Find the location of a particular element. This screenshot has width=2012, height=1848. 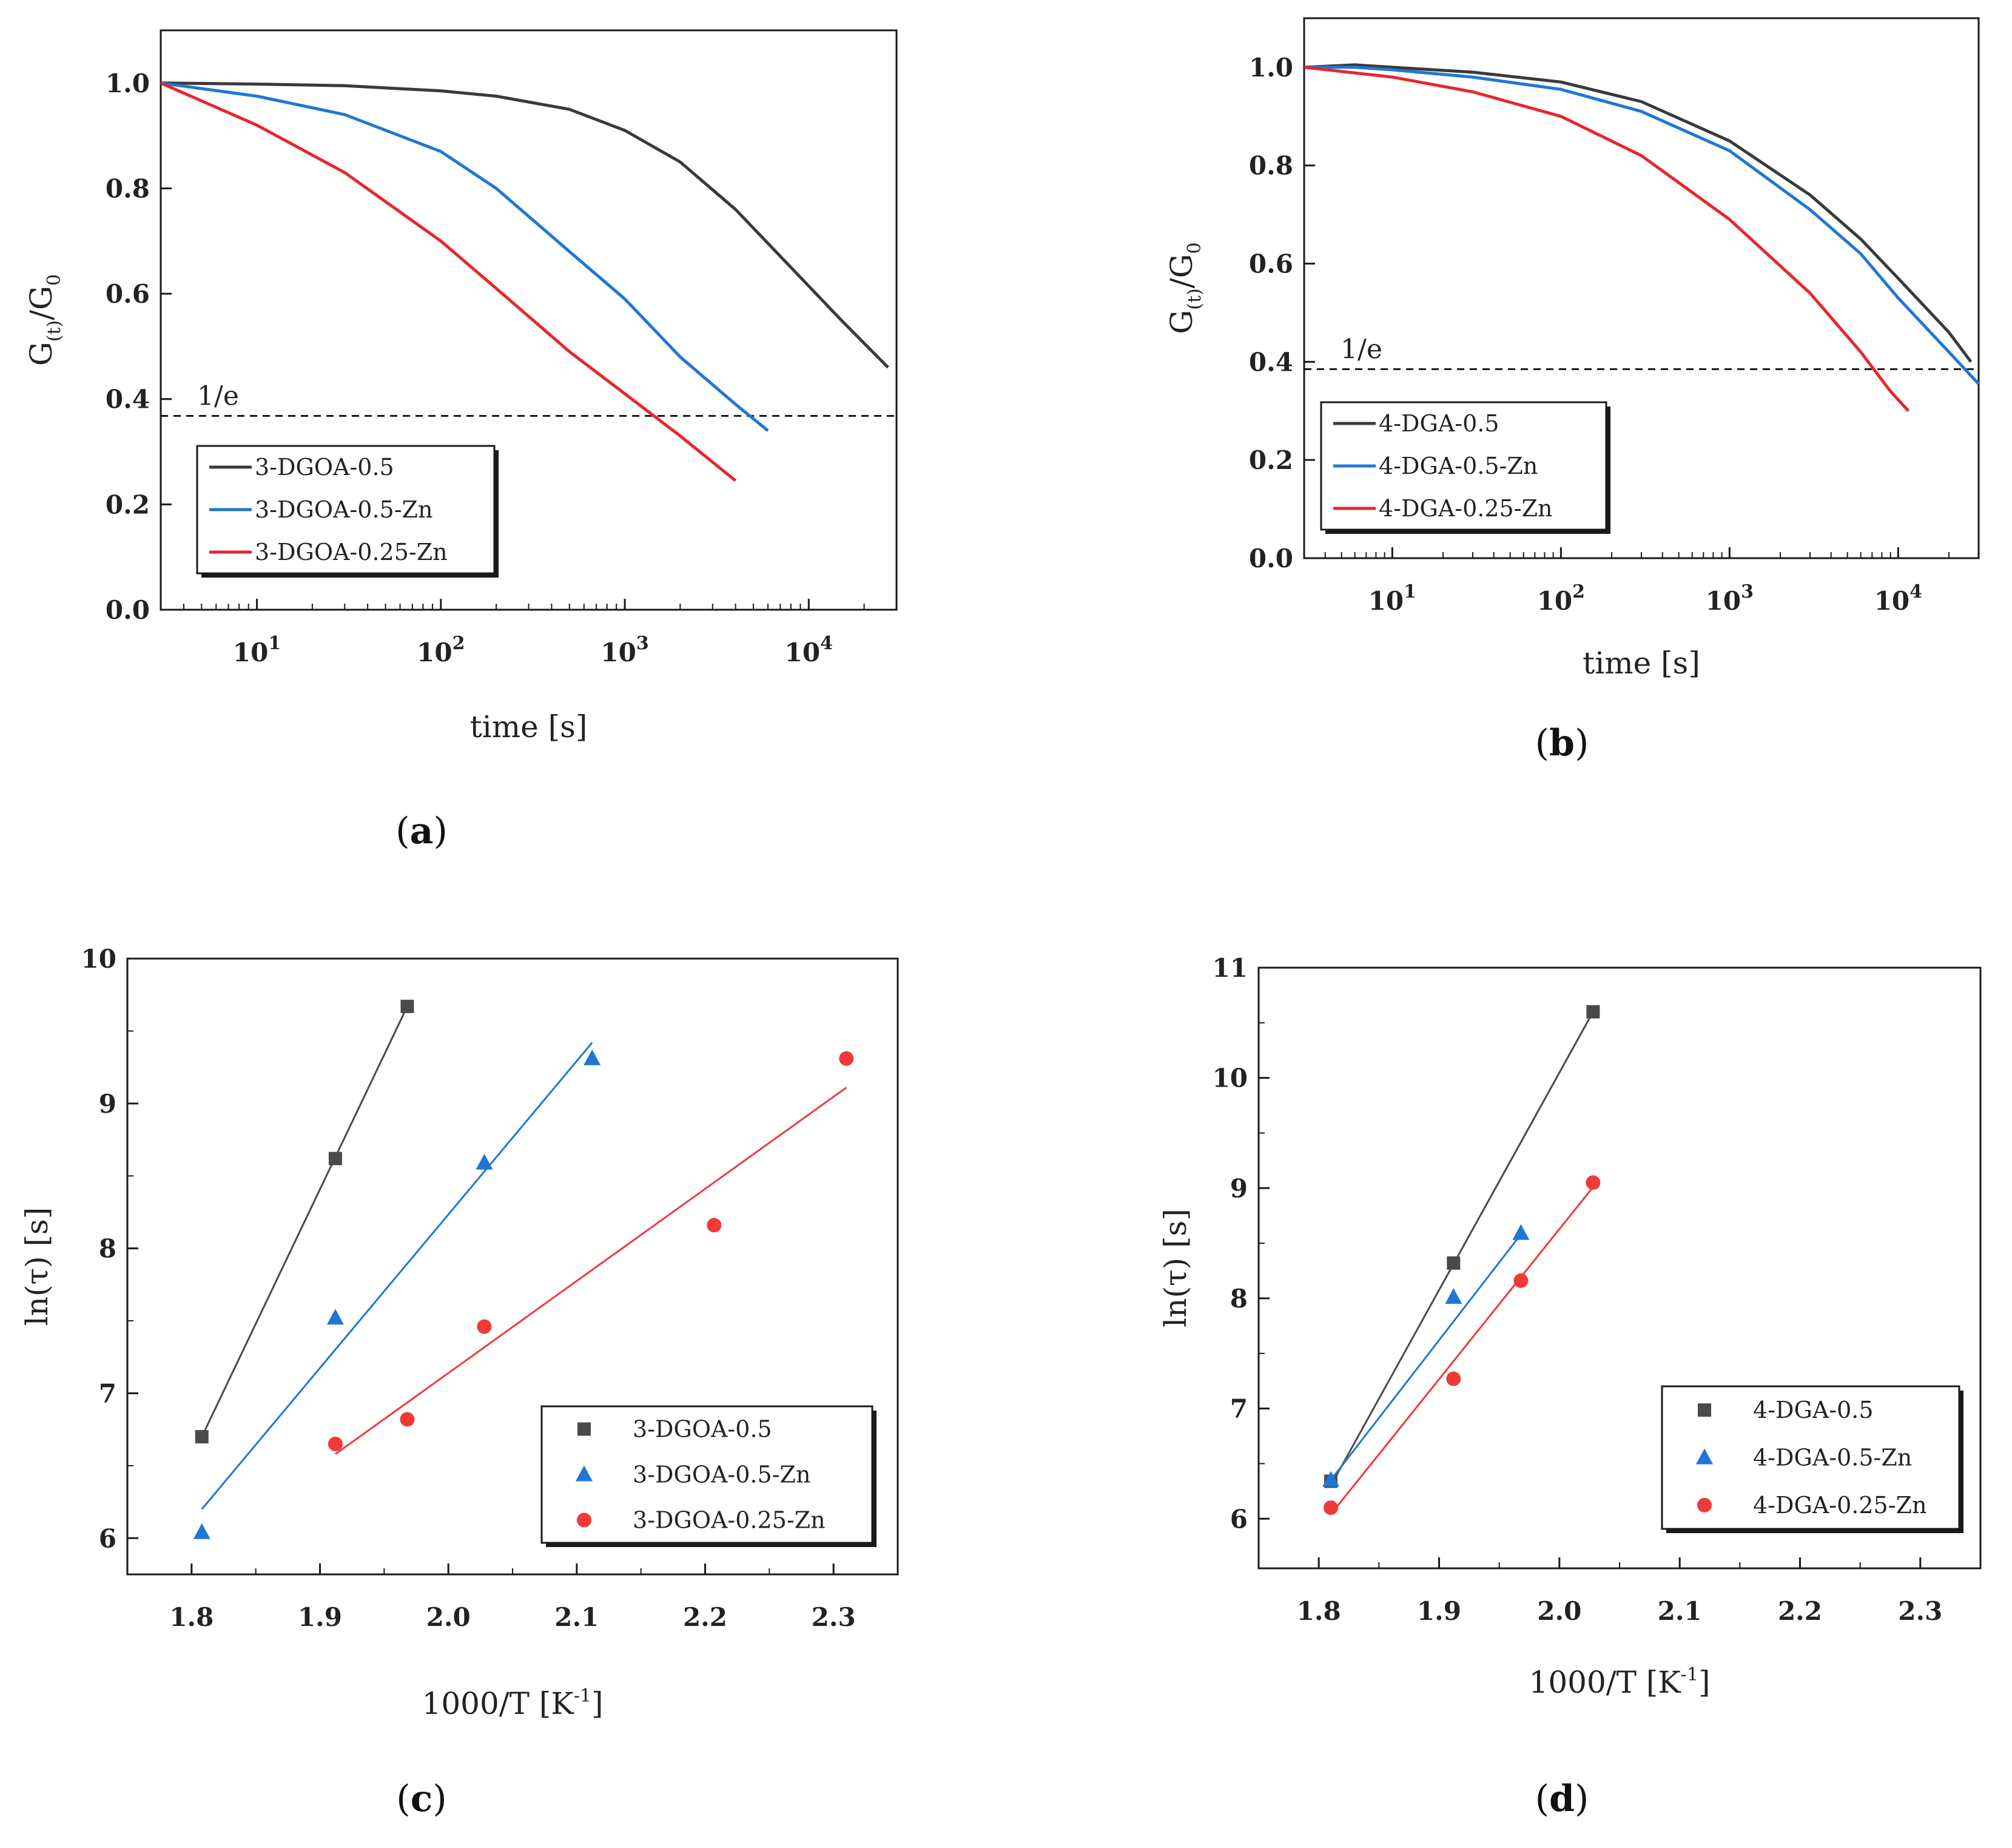

caption-d: (d) is located at coordinates (1562, 1799).